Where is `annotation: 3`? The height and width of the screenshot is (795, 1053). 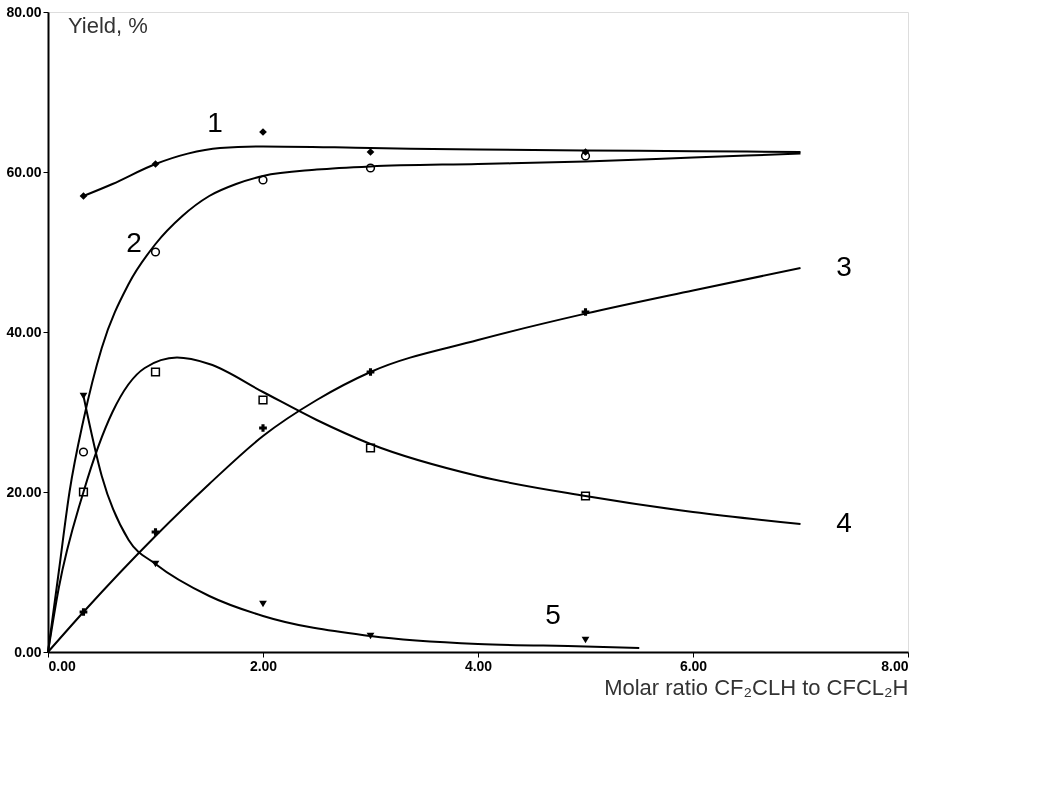 annotation: 3 is located at coordinates (844, 266).